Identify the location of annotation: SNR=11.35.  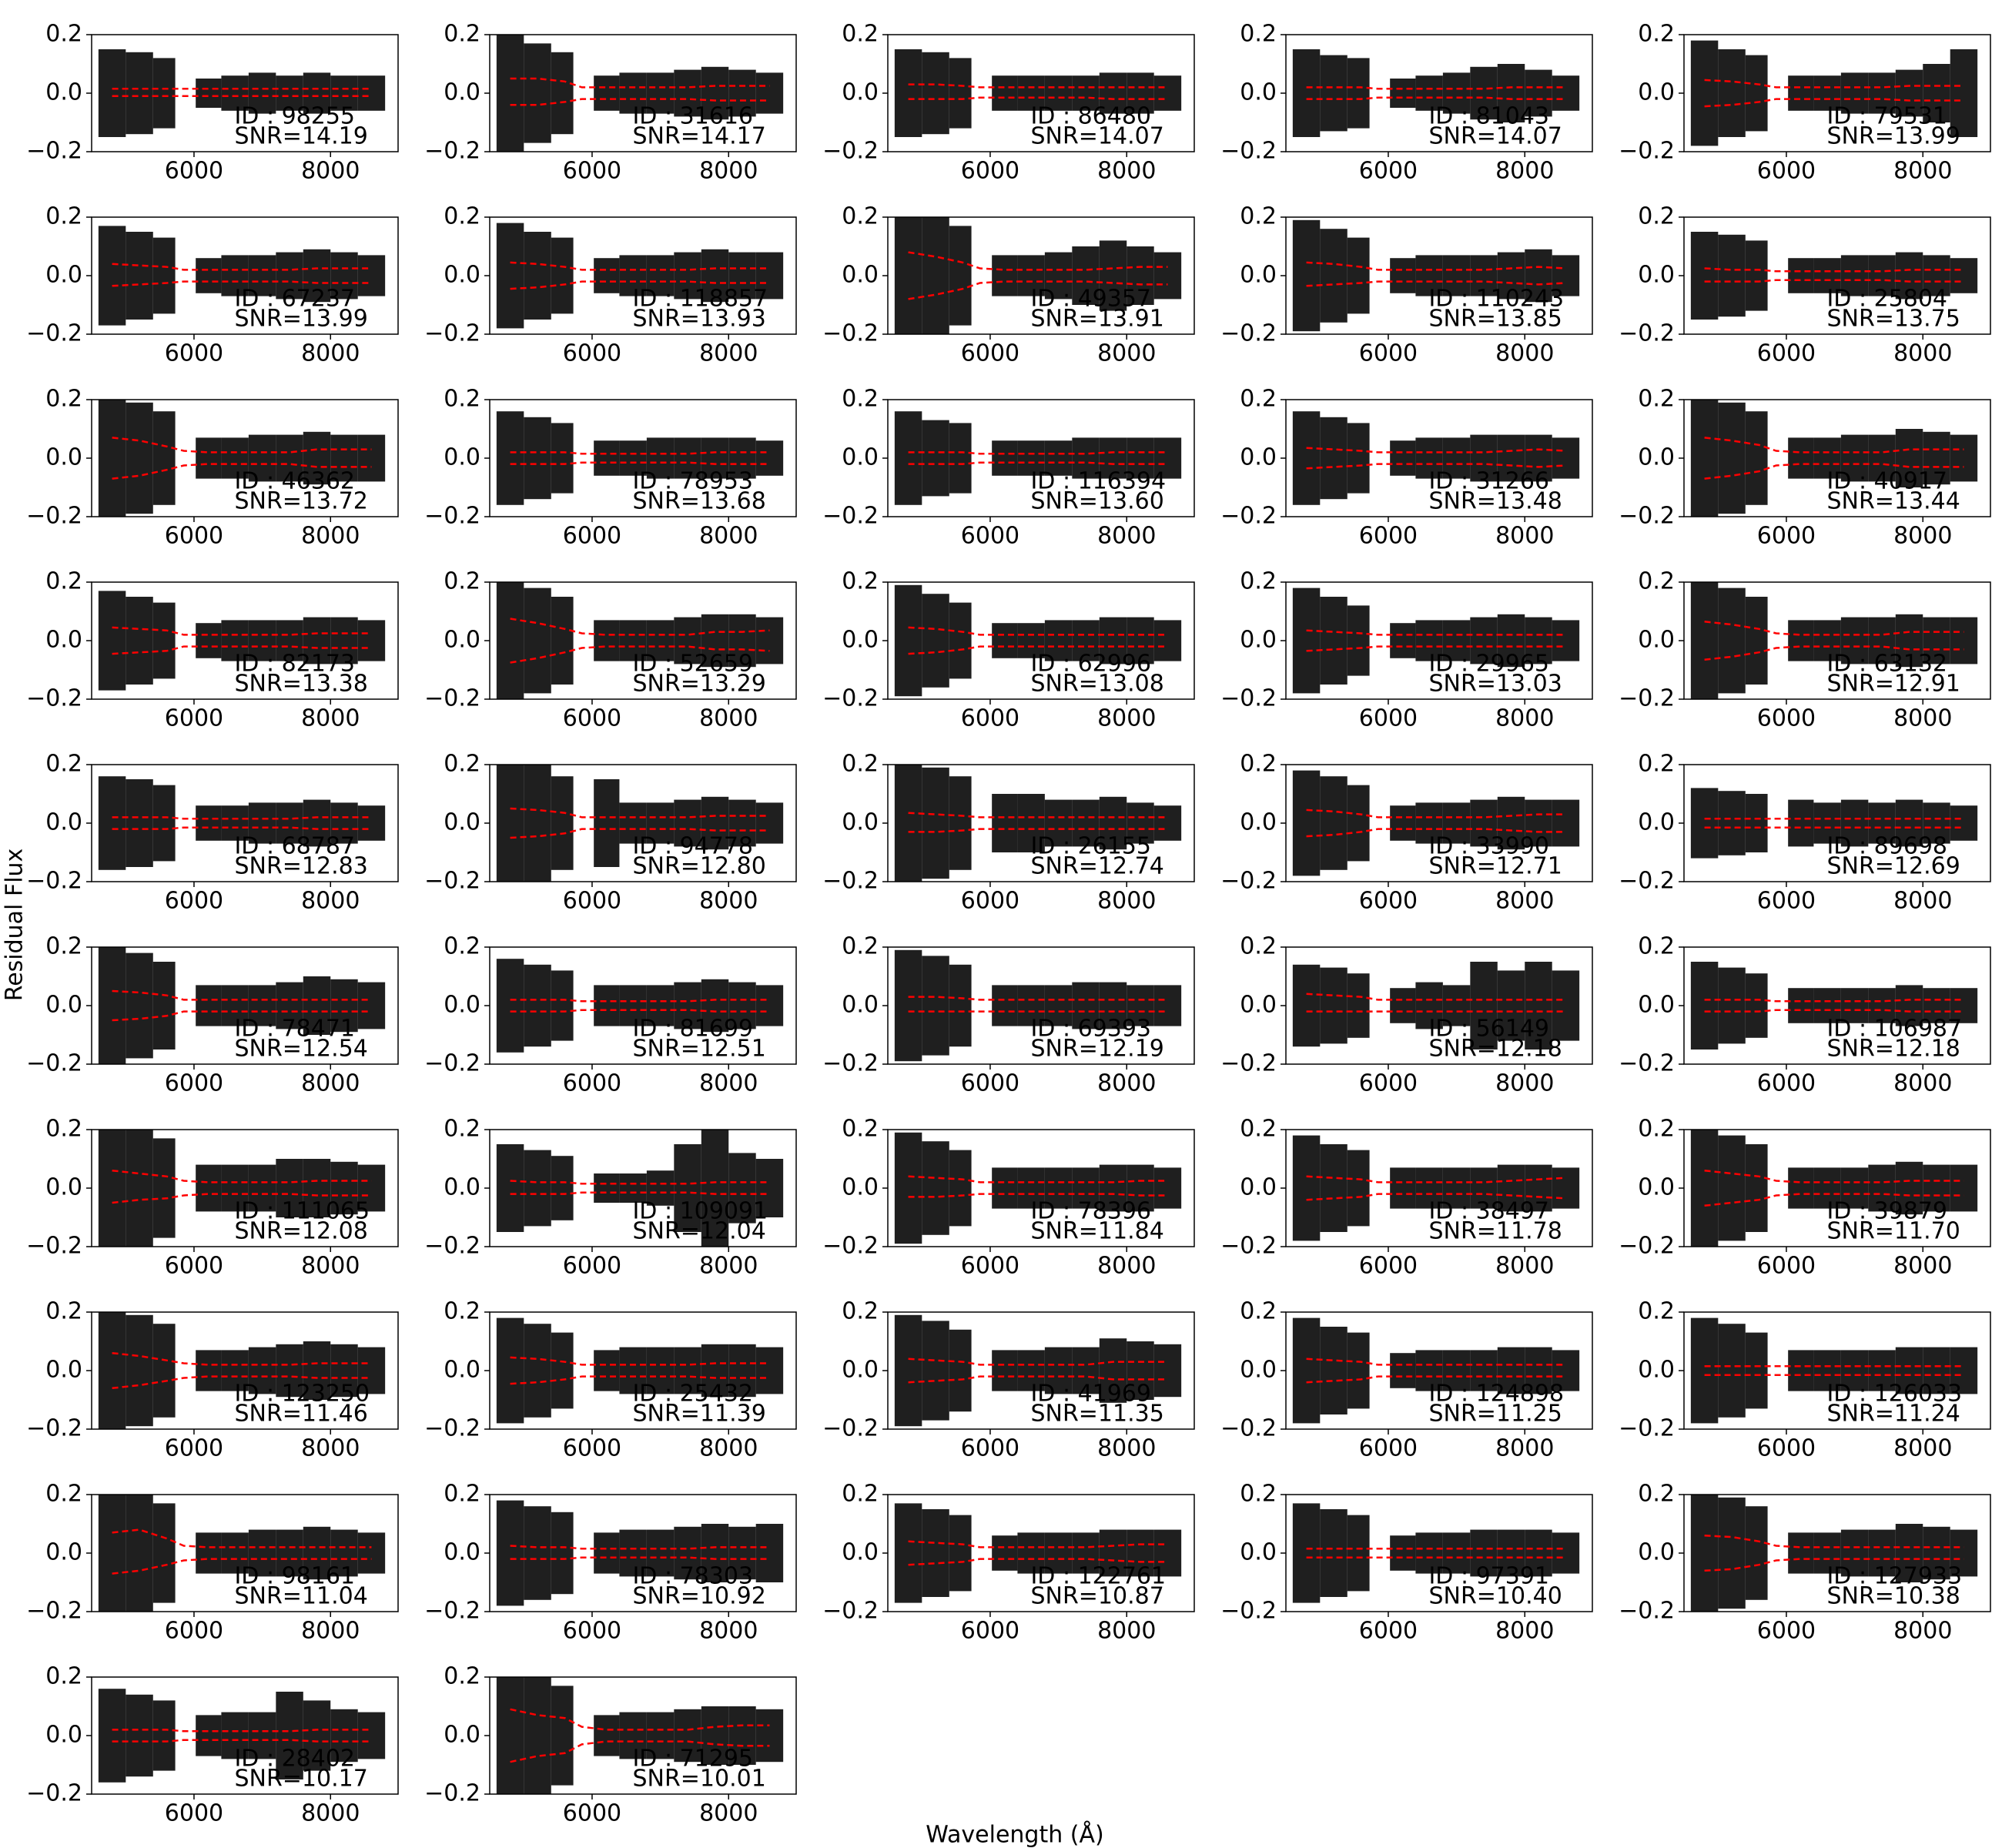
(1096, 1414).